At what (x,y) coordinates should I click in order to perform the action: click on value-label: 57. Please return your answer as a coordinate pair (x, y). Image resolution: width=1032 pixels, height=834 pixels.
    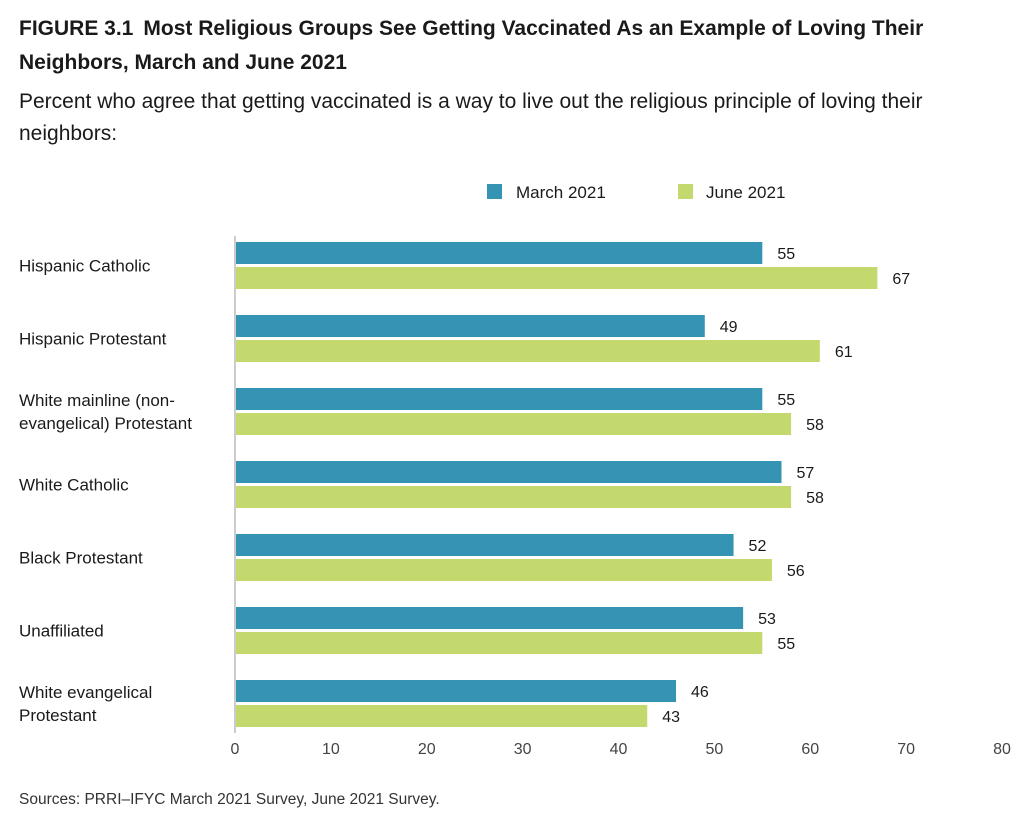
    Looking at the image, I should click on (805, 473).